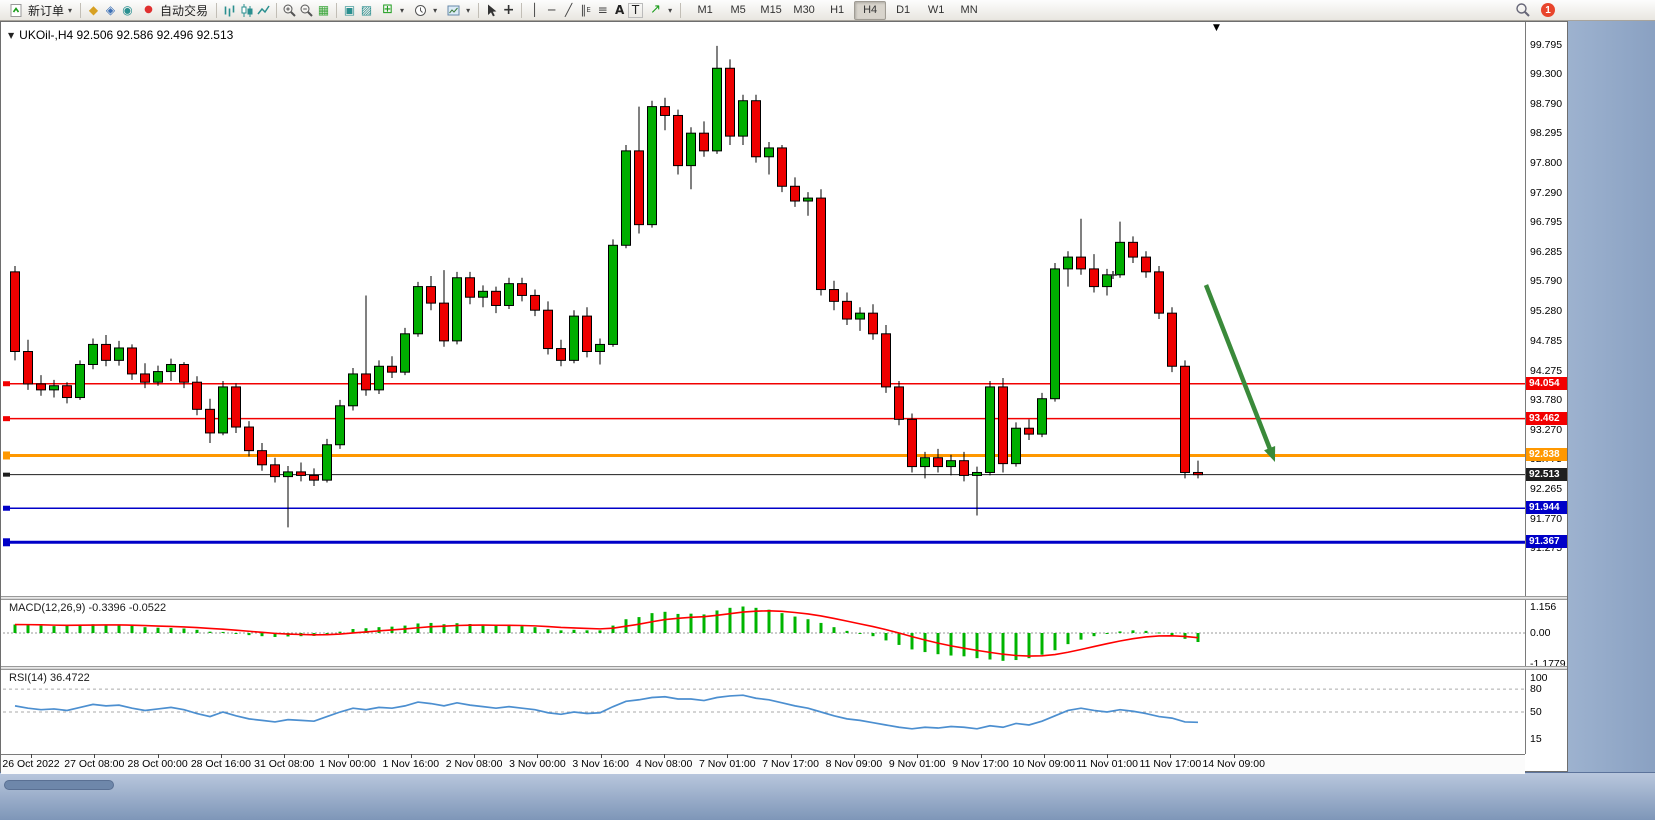 The image size is (1655, 820). What do you see at coordinates (1546, 518) in the screenshot?
I see `price-axis-label: 91.770` at bounding box center [1546, 518].